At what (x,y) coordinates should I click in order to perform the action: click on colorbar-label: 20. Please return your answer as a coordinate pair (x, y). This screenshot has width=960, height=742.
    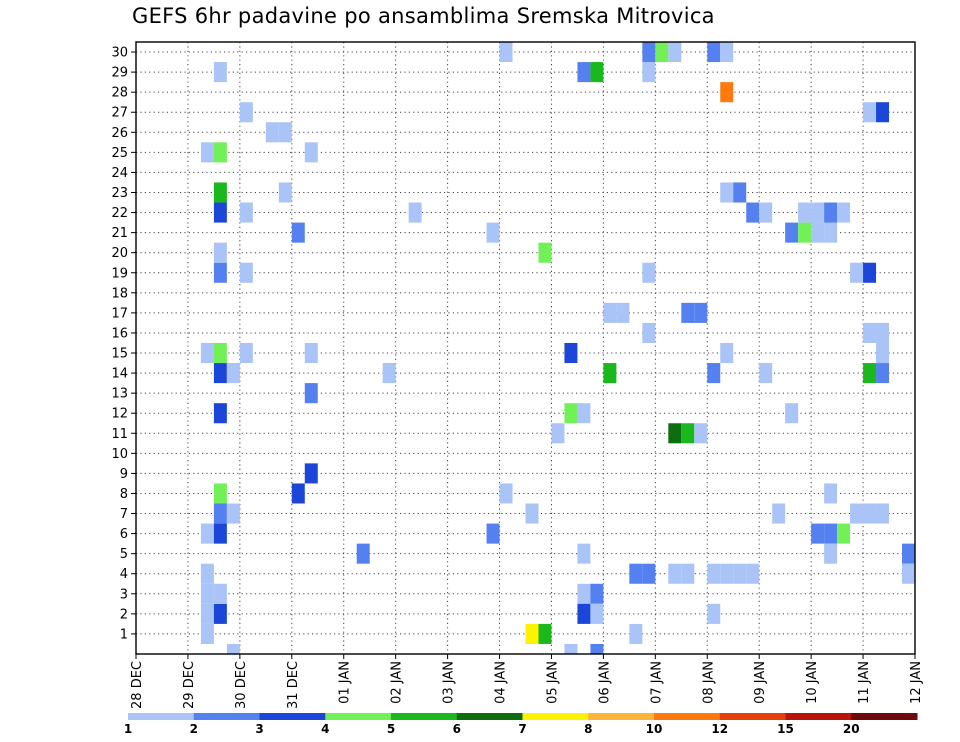
    Looking at the image, I should click on (851, 729).